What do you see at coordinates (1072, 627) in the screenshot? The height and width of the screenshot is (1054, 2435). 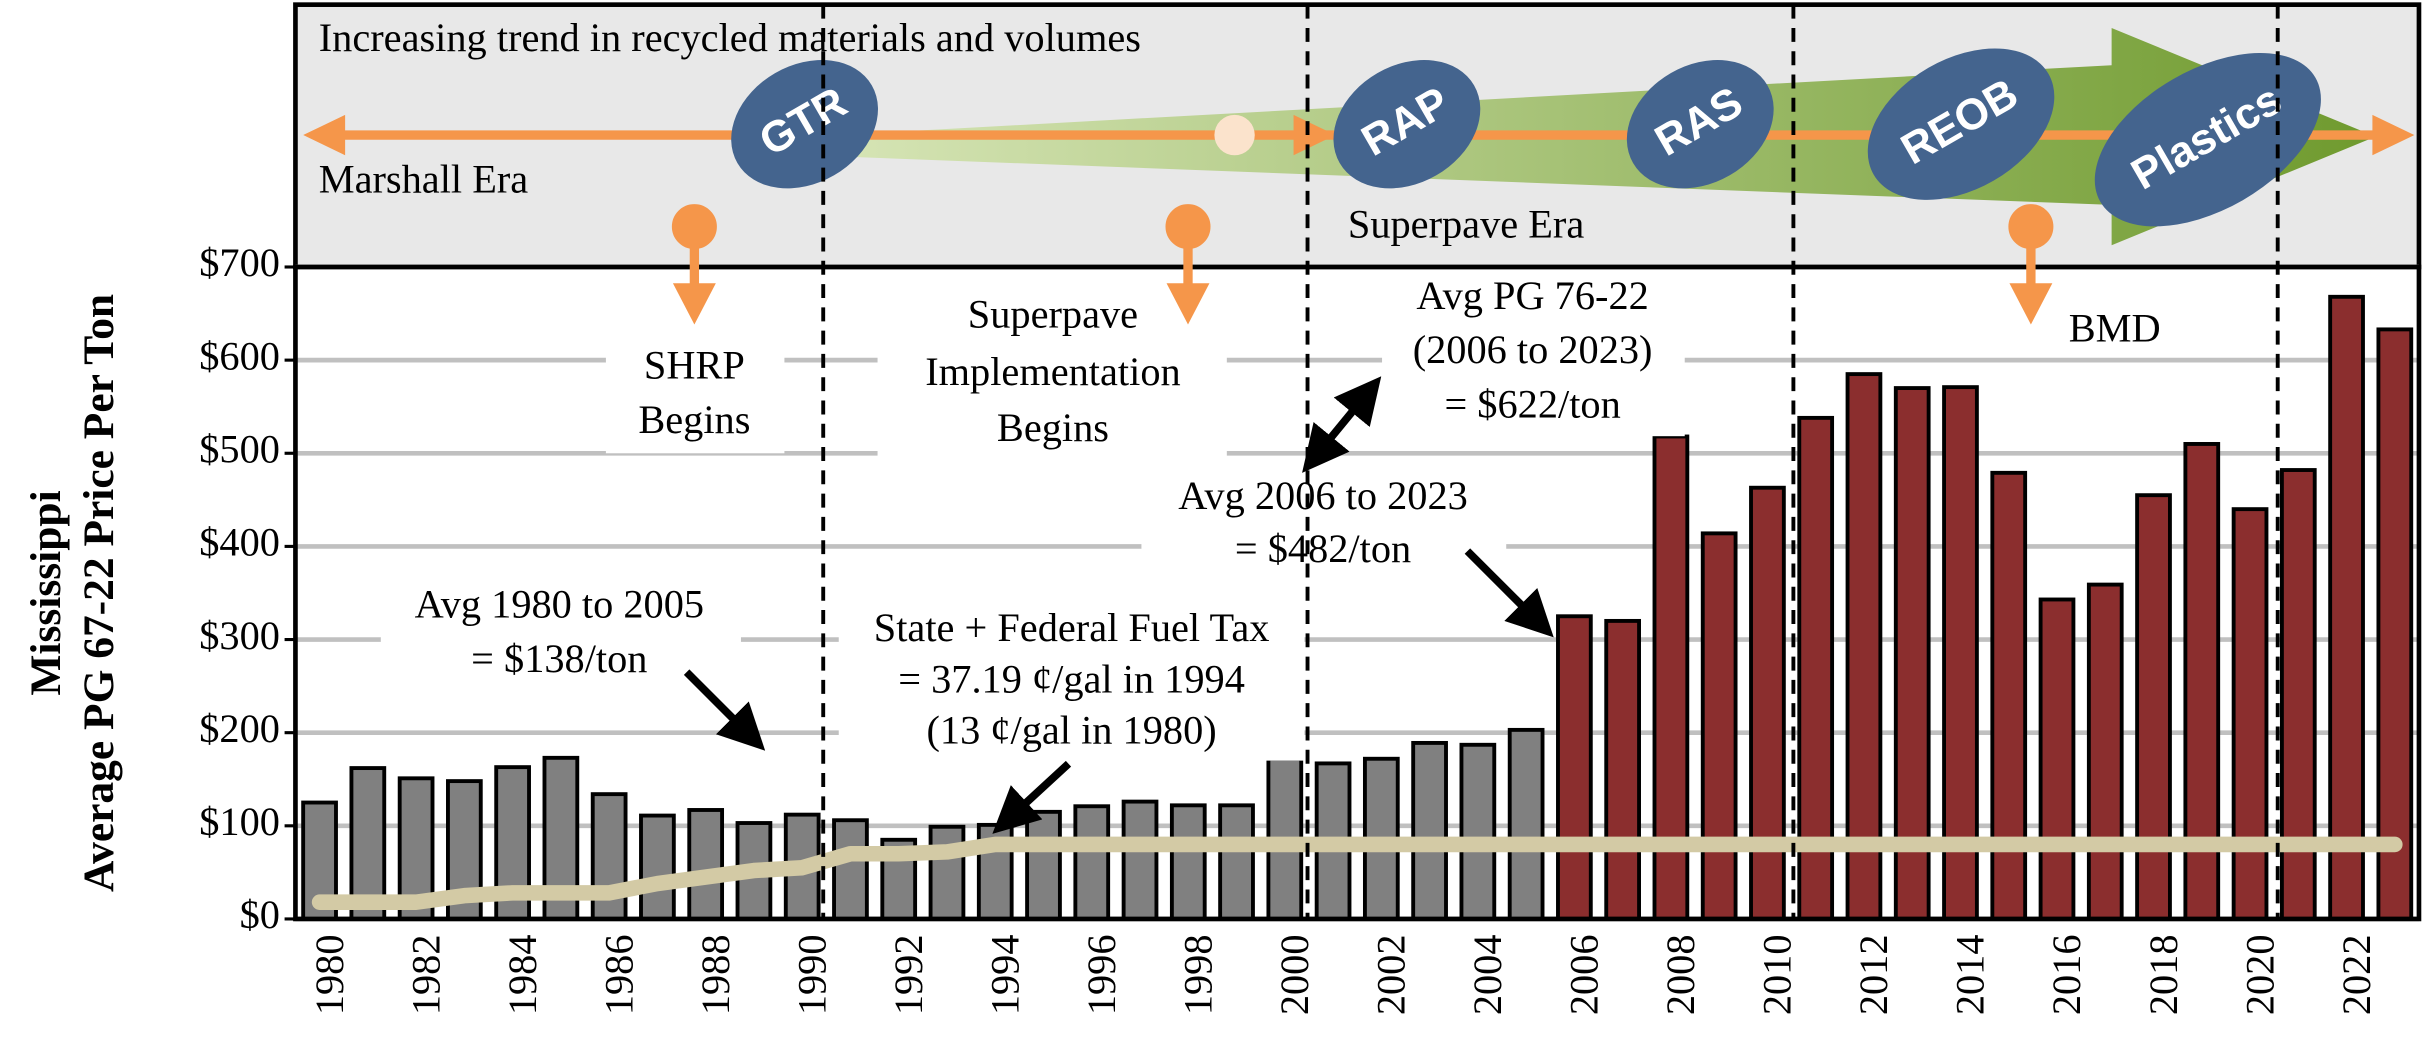 I see `annotation: State + Federal Fuel Tax` at bounding box center [1072, 627].